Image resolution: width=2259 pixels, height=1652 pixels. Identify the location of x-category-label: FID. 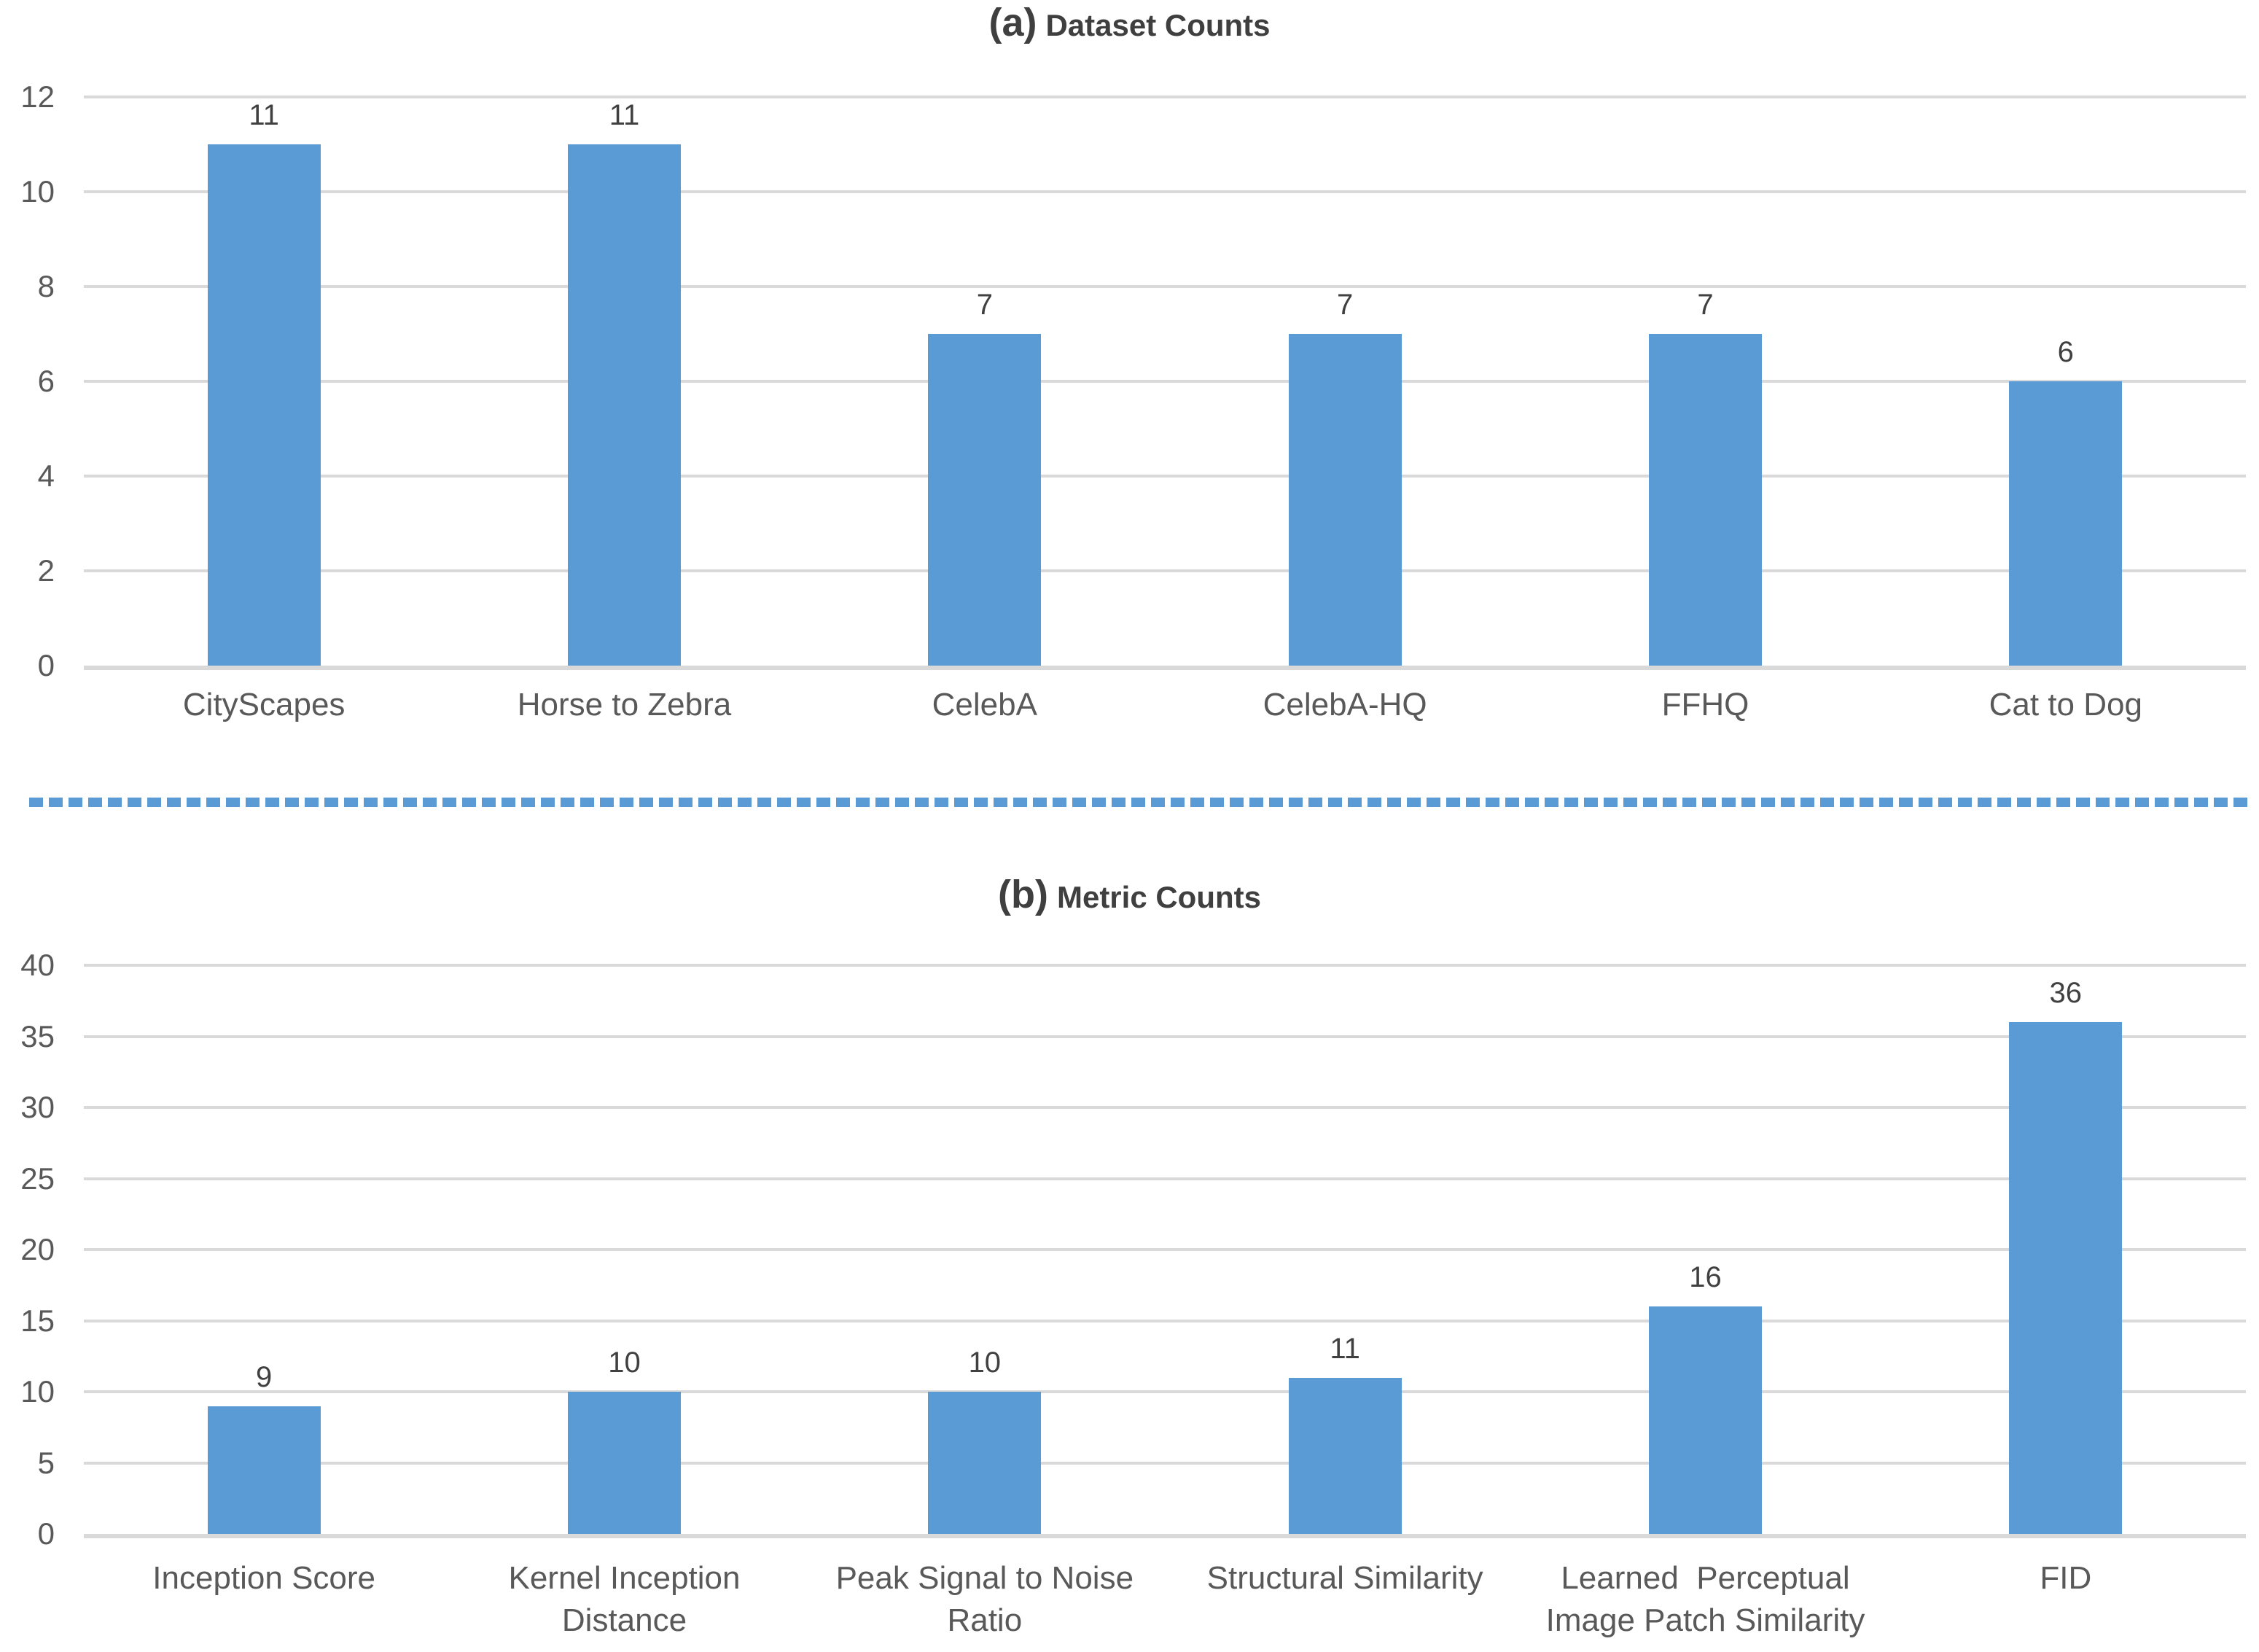
(2066, 1578).